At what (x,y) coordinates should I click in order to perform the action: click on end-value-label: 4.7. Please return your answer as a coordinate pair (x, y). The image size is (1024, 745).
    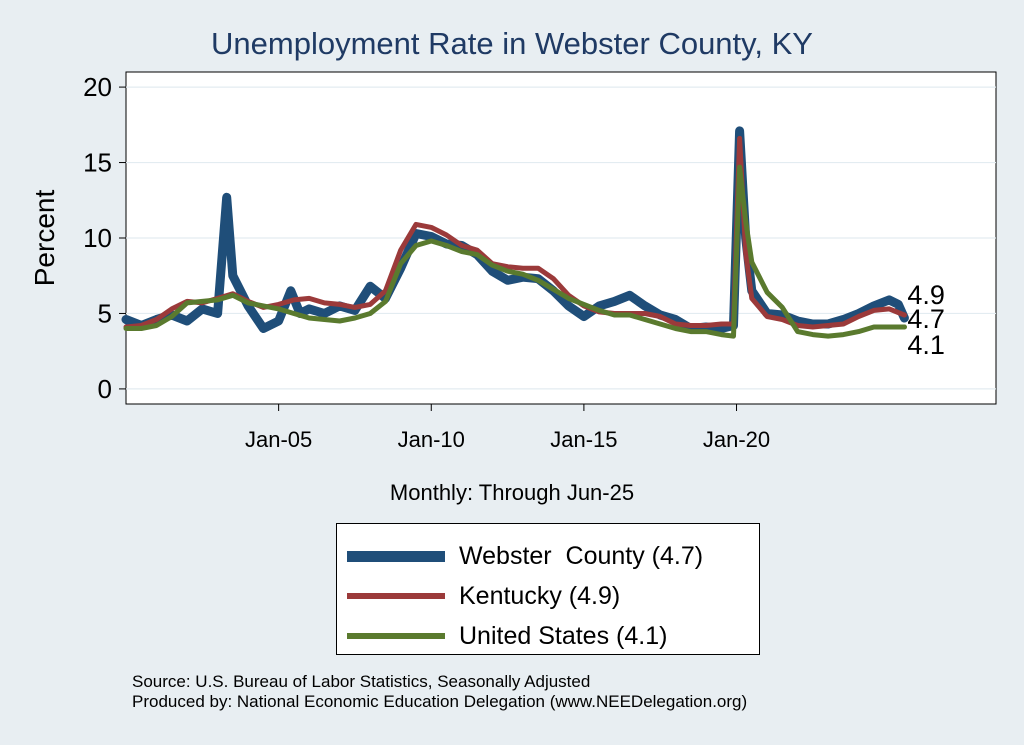
    Looking at the image, I should click on (926, 319).